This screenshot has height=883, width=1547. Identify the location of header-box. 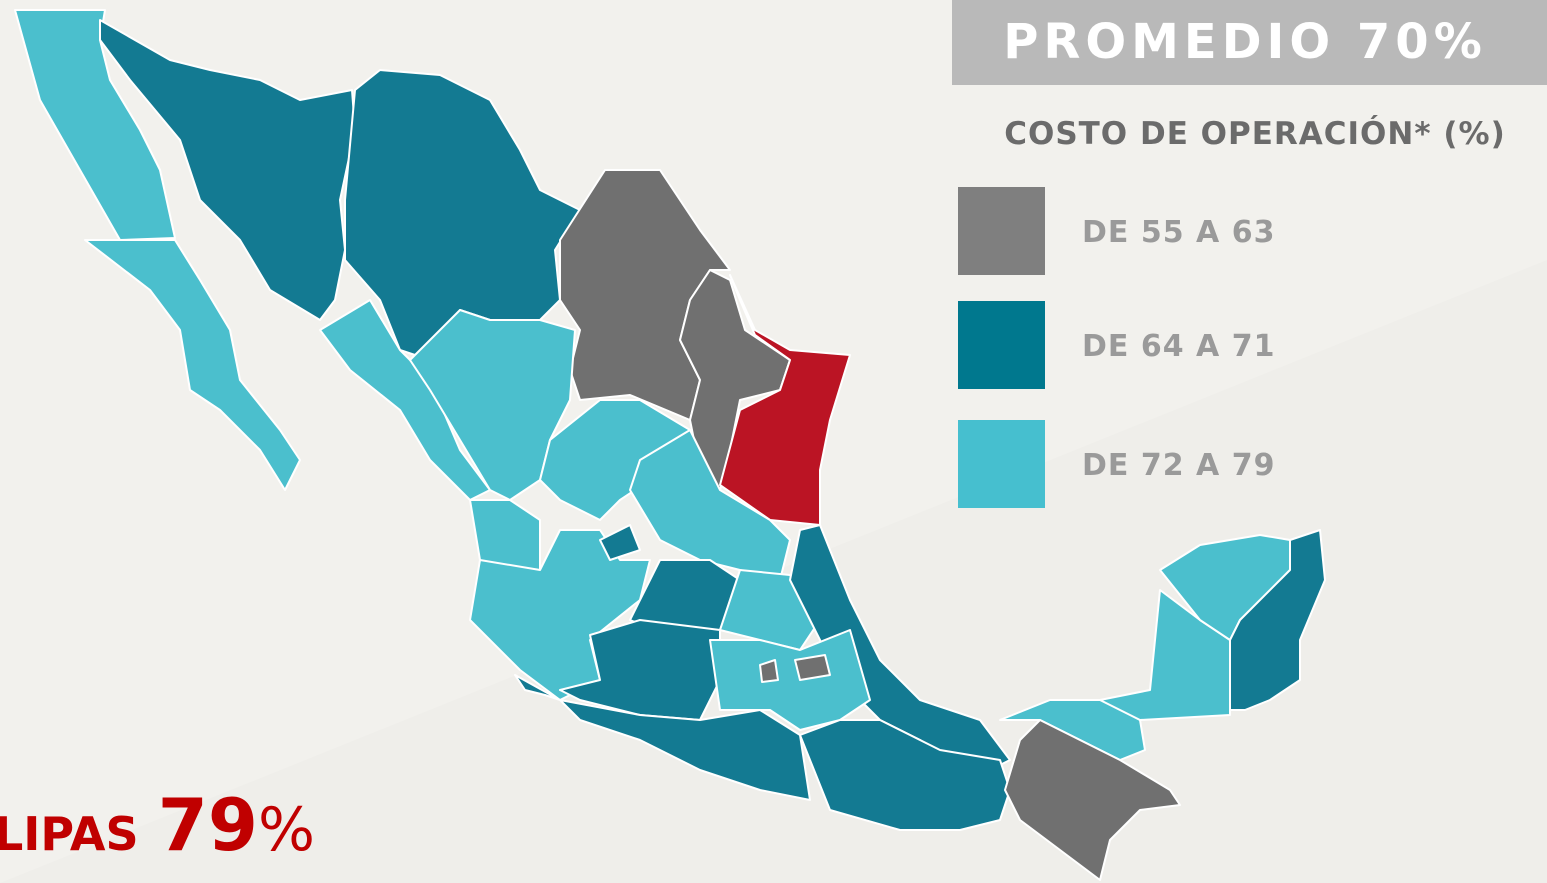
(1249, 42).